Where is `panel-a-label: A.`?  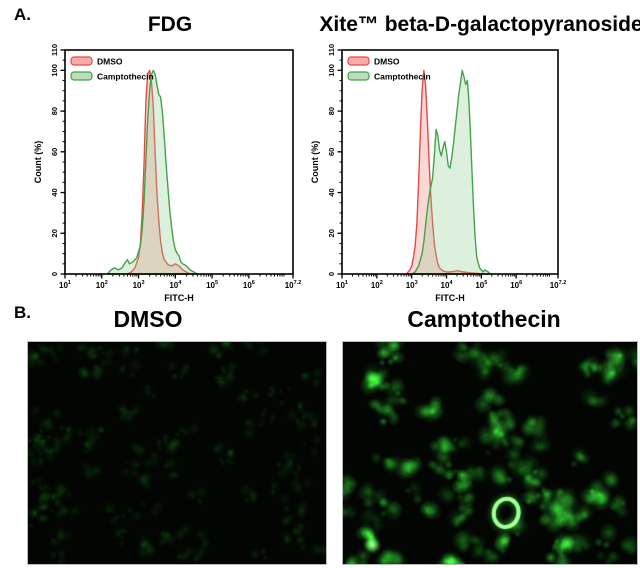 panel-a-label: A. is located at coordinates (22, 14).